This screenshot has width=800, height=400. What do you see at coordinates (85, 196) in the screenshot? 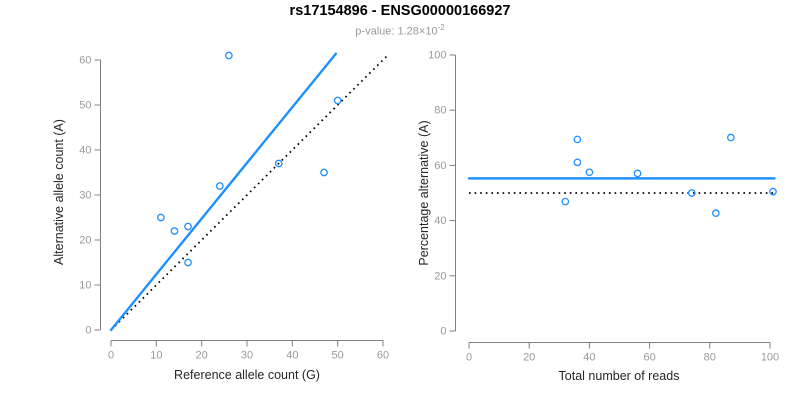
I see `y-tick-label: 30` at bounding box center [85, 196].